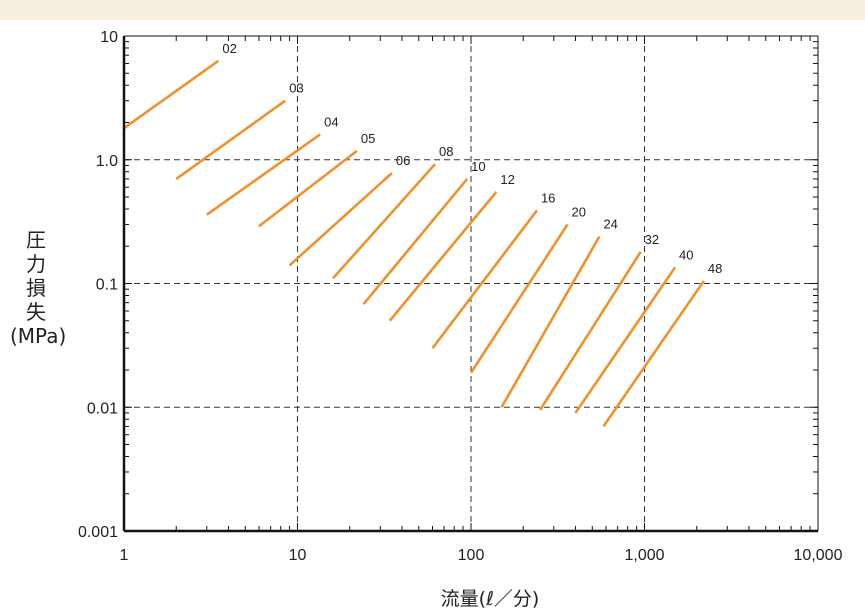 Image resolution: width=865 pixels, height=615 pixels. Describe the element at coordinates (715, 268) in the screenshot. I see `series-label-48: 48` at that location.